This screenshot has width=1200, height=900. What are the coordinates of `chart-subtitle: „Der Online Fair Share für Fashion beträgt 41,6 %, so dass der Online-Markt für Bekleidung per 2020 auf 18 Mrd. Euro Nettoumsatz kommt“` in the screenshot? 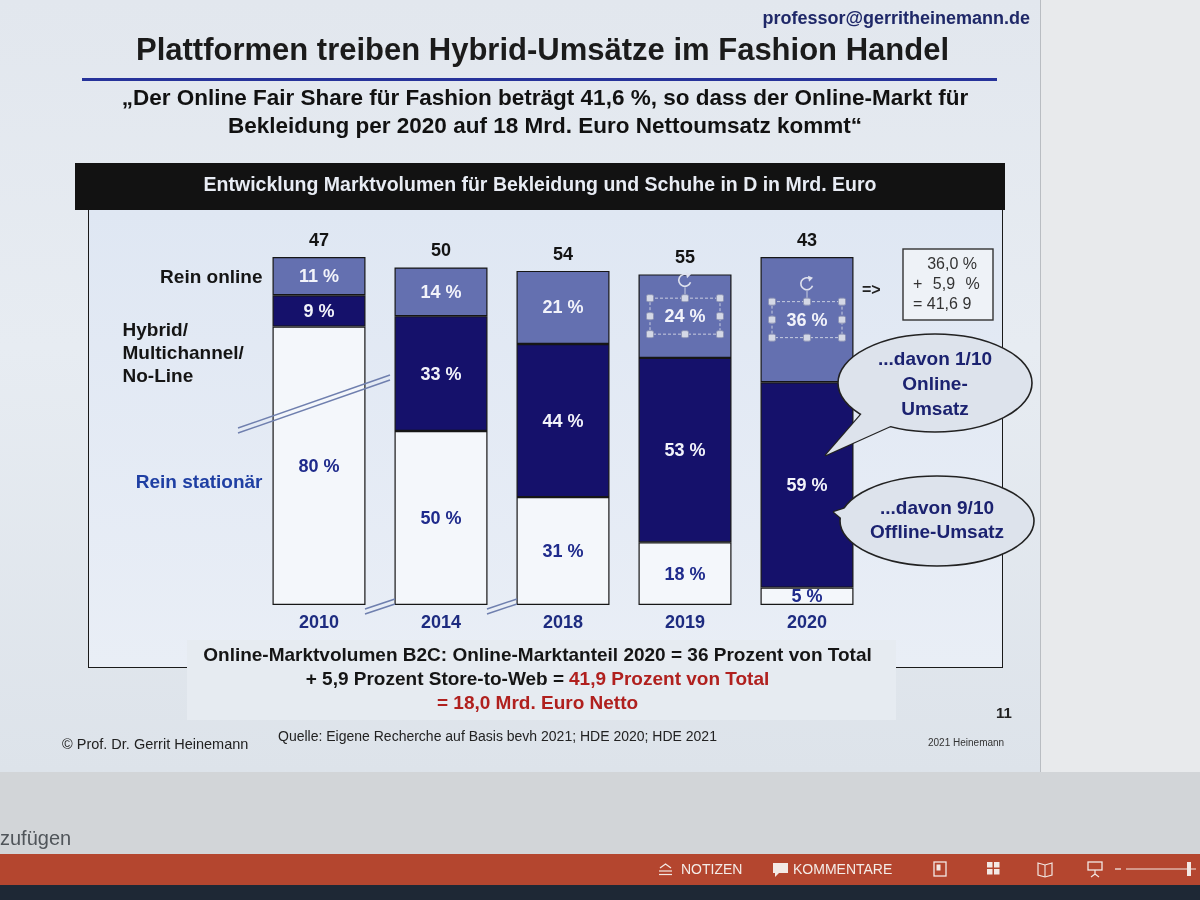 It's located at (545, 112).